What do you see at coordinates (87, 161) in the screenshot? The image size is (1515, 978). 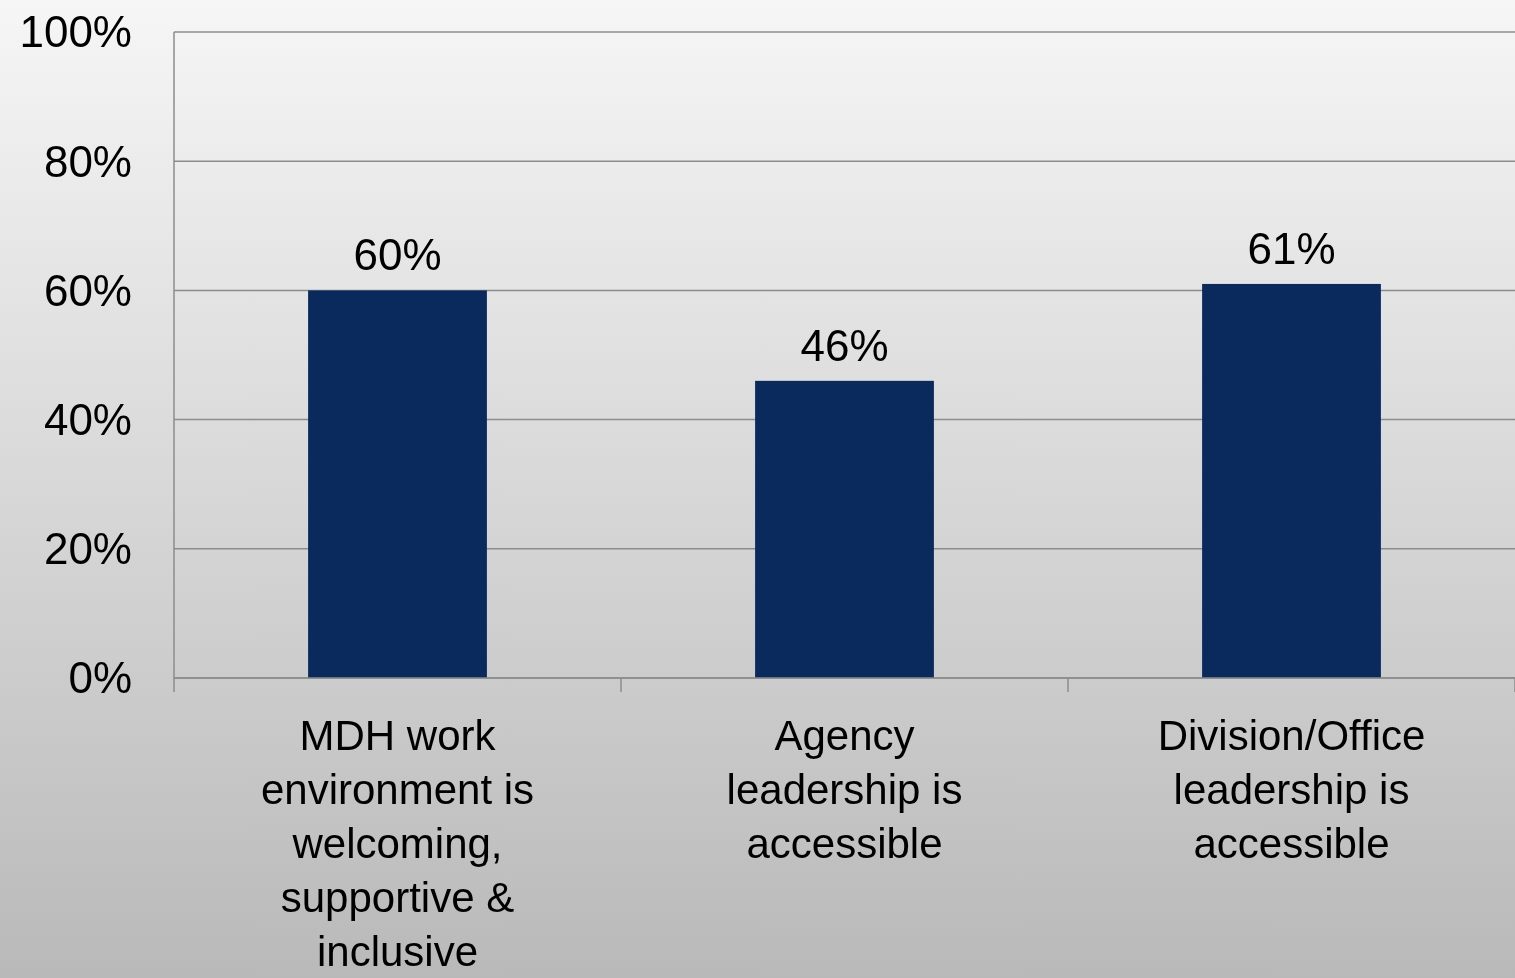 I see `y-tick-label: 80%` at bounding box center [87, 161].